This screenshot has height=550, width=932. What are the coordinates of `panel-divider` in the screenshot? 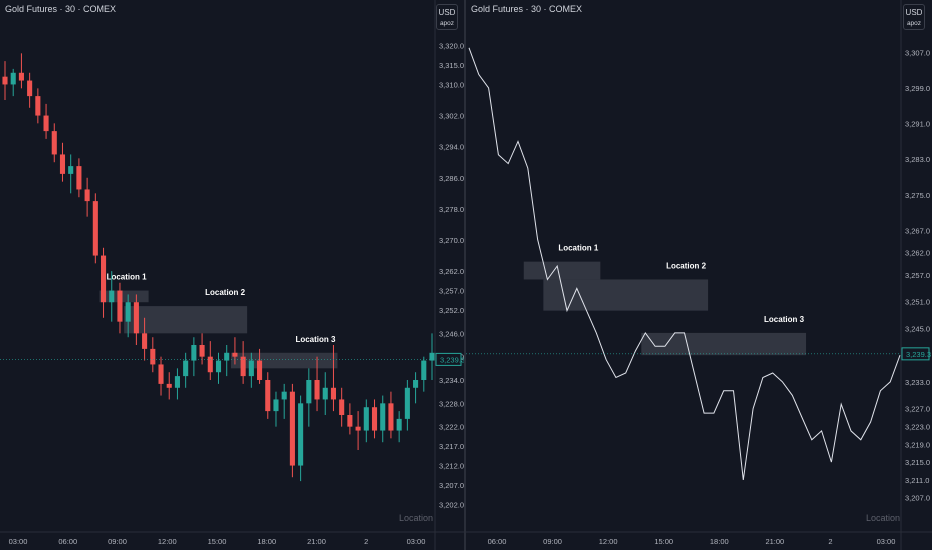 It's located at (465, 275).